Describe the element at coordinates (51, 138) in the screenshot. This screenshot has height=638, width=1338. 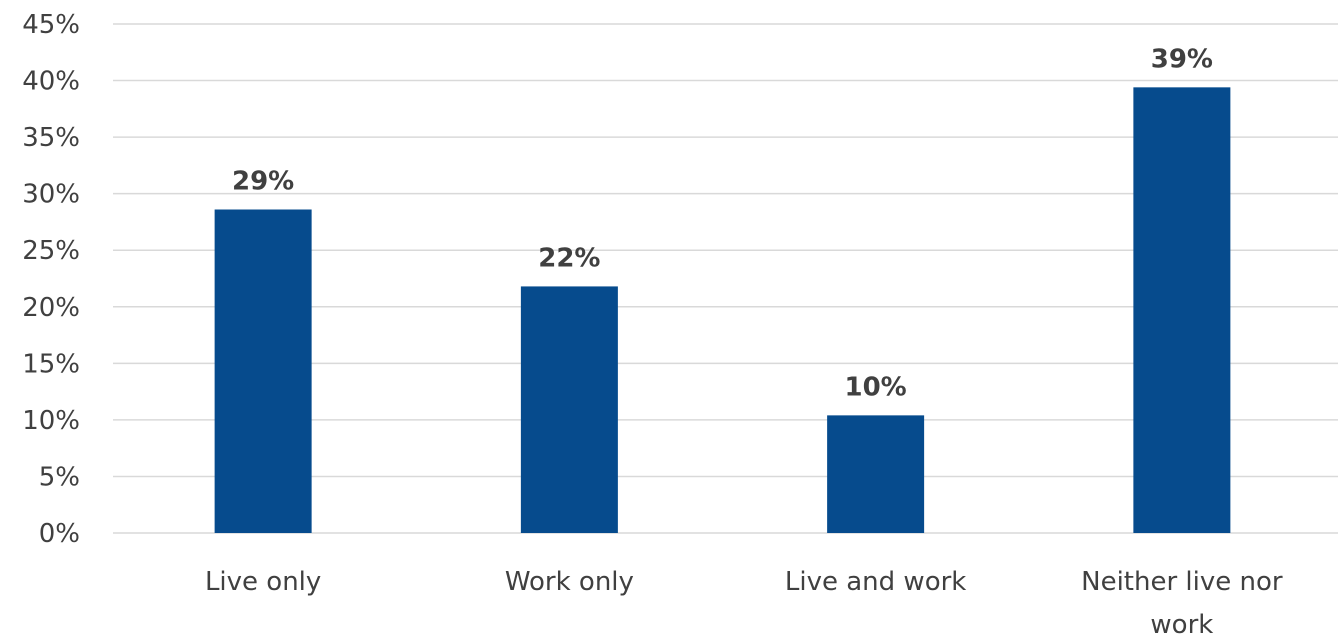
I see `y-tick-label: 35%` at that location.